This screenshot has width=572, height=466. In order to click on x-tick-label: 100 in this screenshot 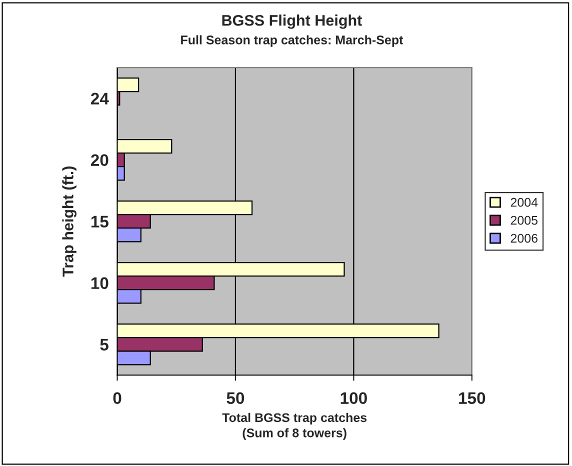, I will do `click(353, 398)`.